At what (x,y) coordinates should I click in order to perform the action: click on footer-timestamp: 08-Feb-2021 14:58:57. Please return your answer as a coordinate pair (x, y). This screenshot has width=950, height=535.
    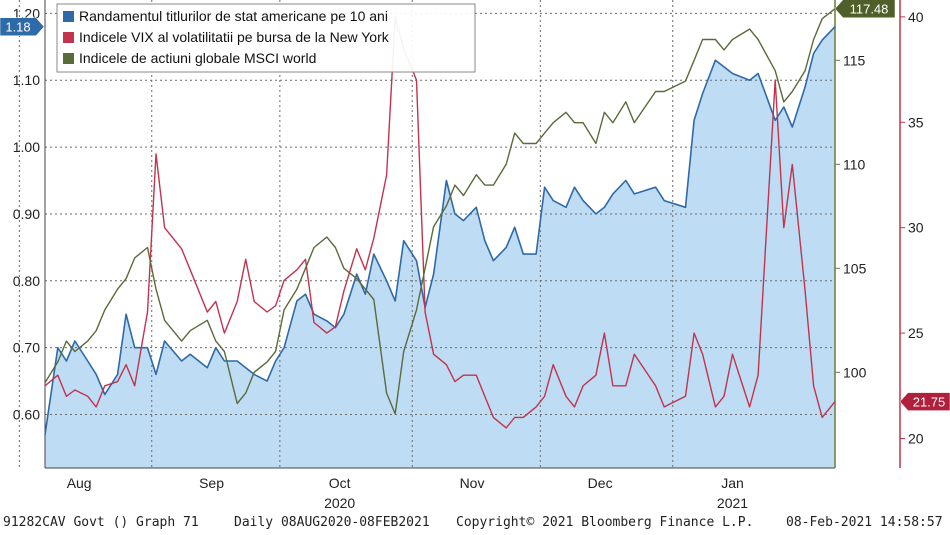
    Looking at the image, I should click on (864, 522).